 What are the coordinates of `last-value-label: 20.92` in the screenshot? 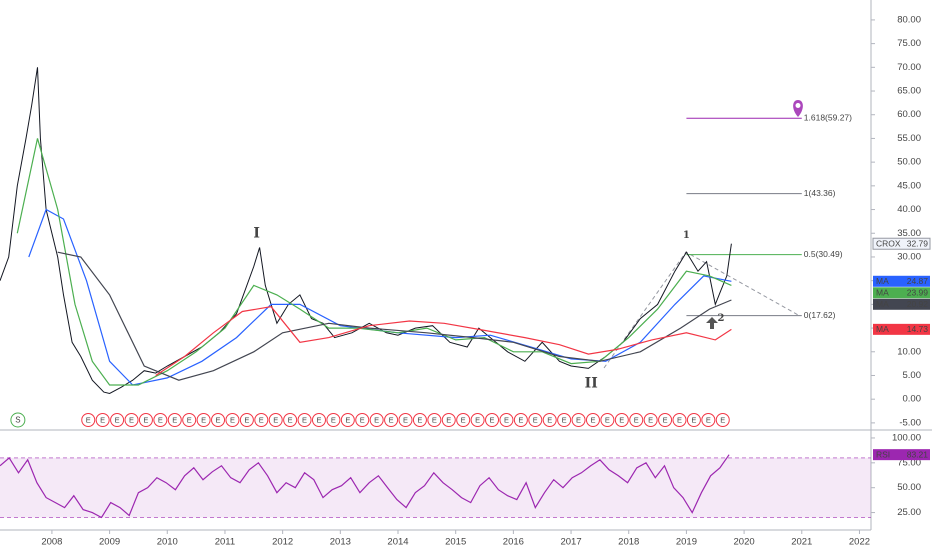 It's located at (918, 304).